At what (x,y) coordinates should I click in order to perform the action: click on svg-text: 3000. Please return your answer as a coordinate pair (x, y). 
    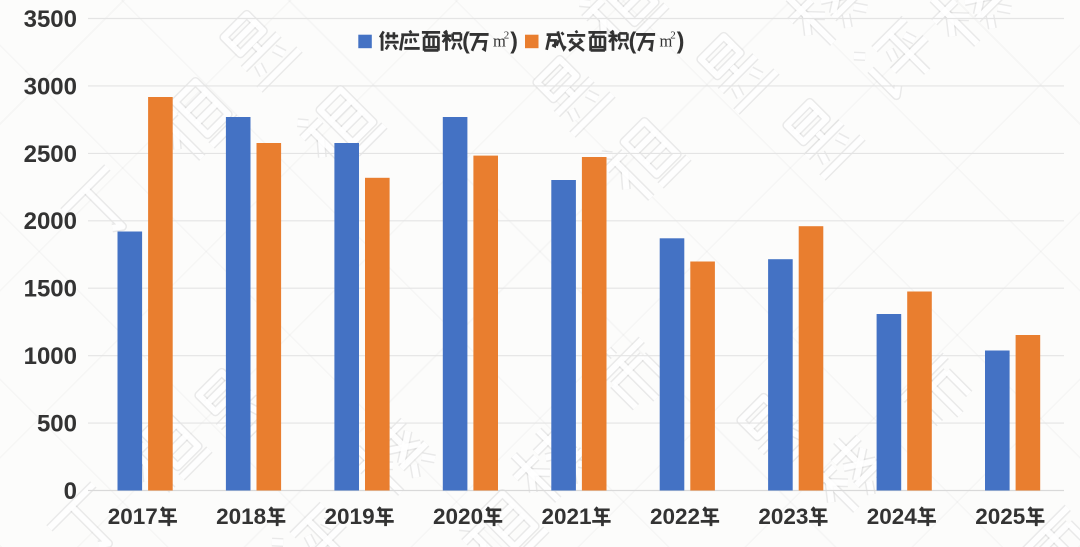
    Looking at the image, I should click on (50, 86).